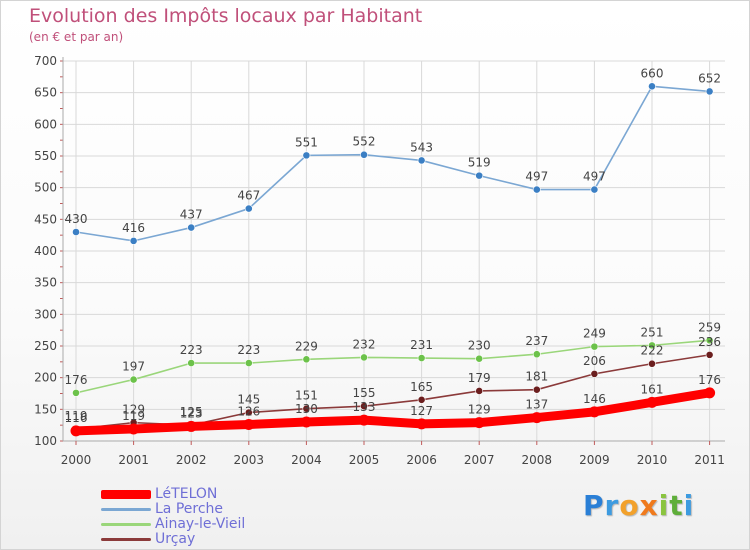  Describe the element at coordinates (191, 460) in the screenshot. I see `x-tick-label: 2002` at that location.